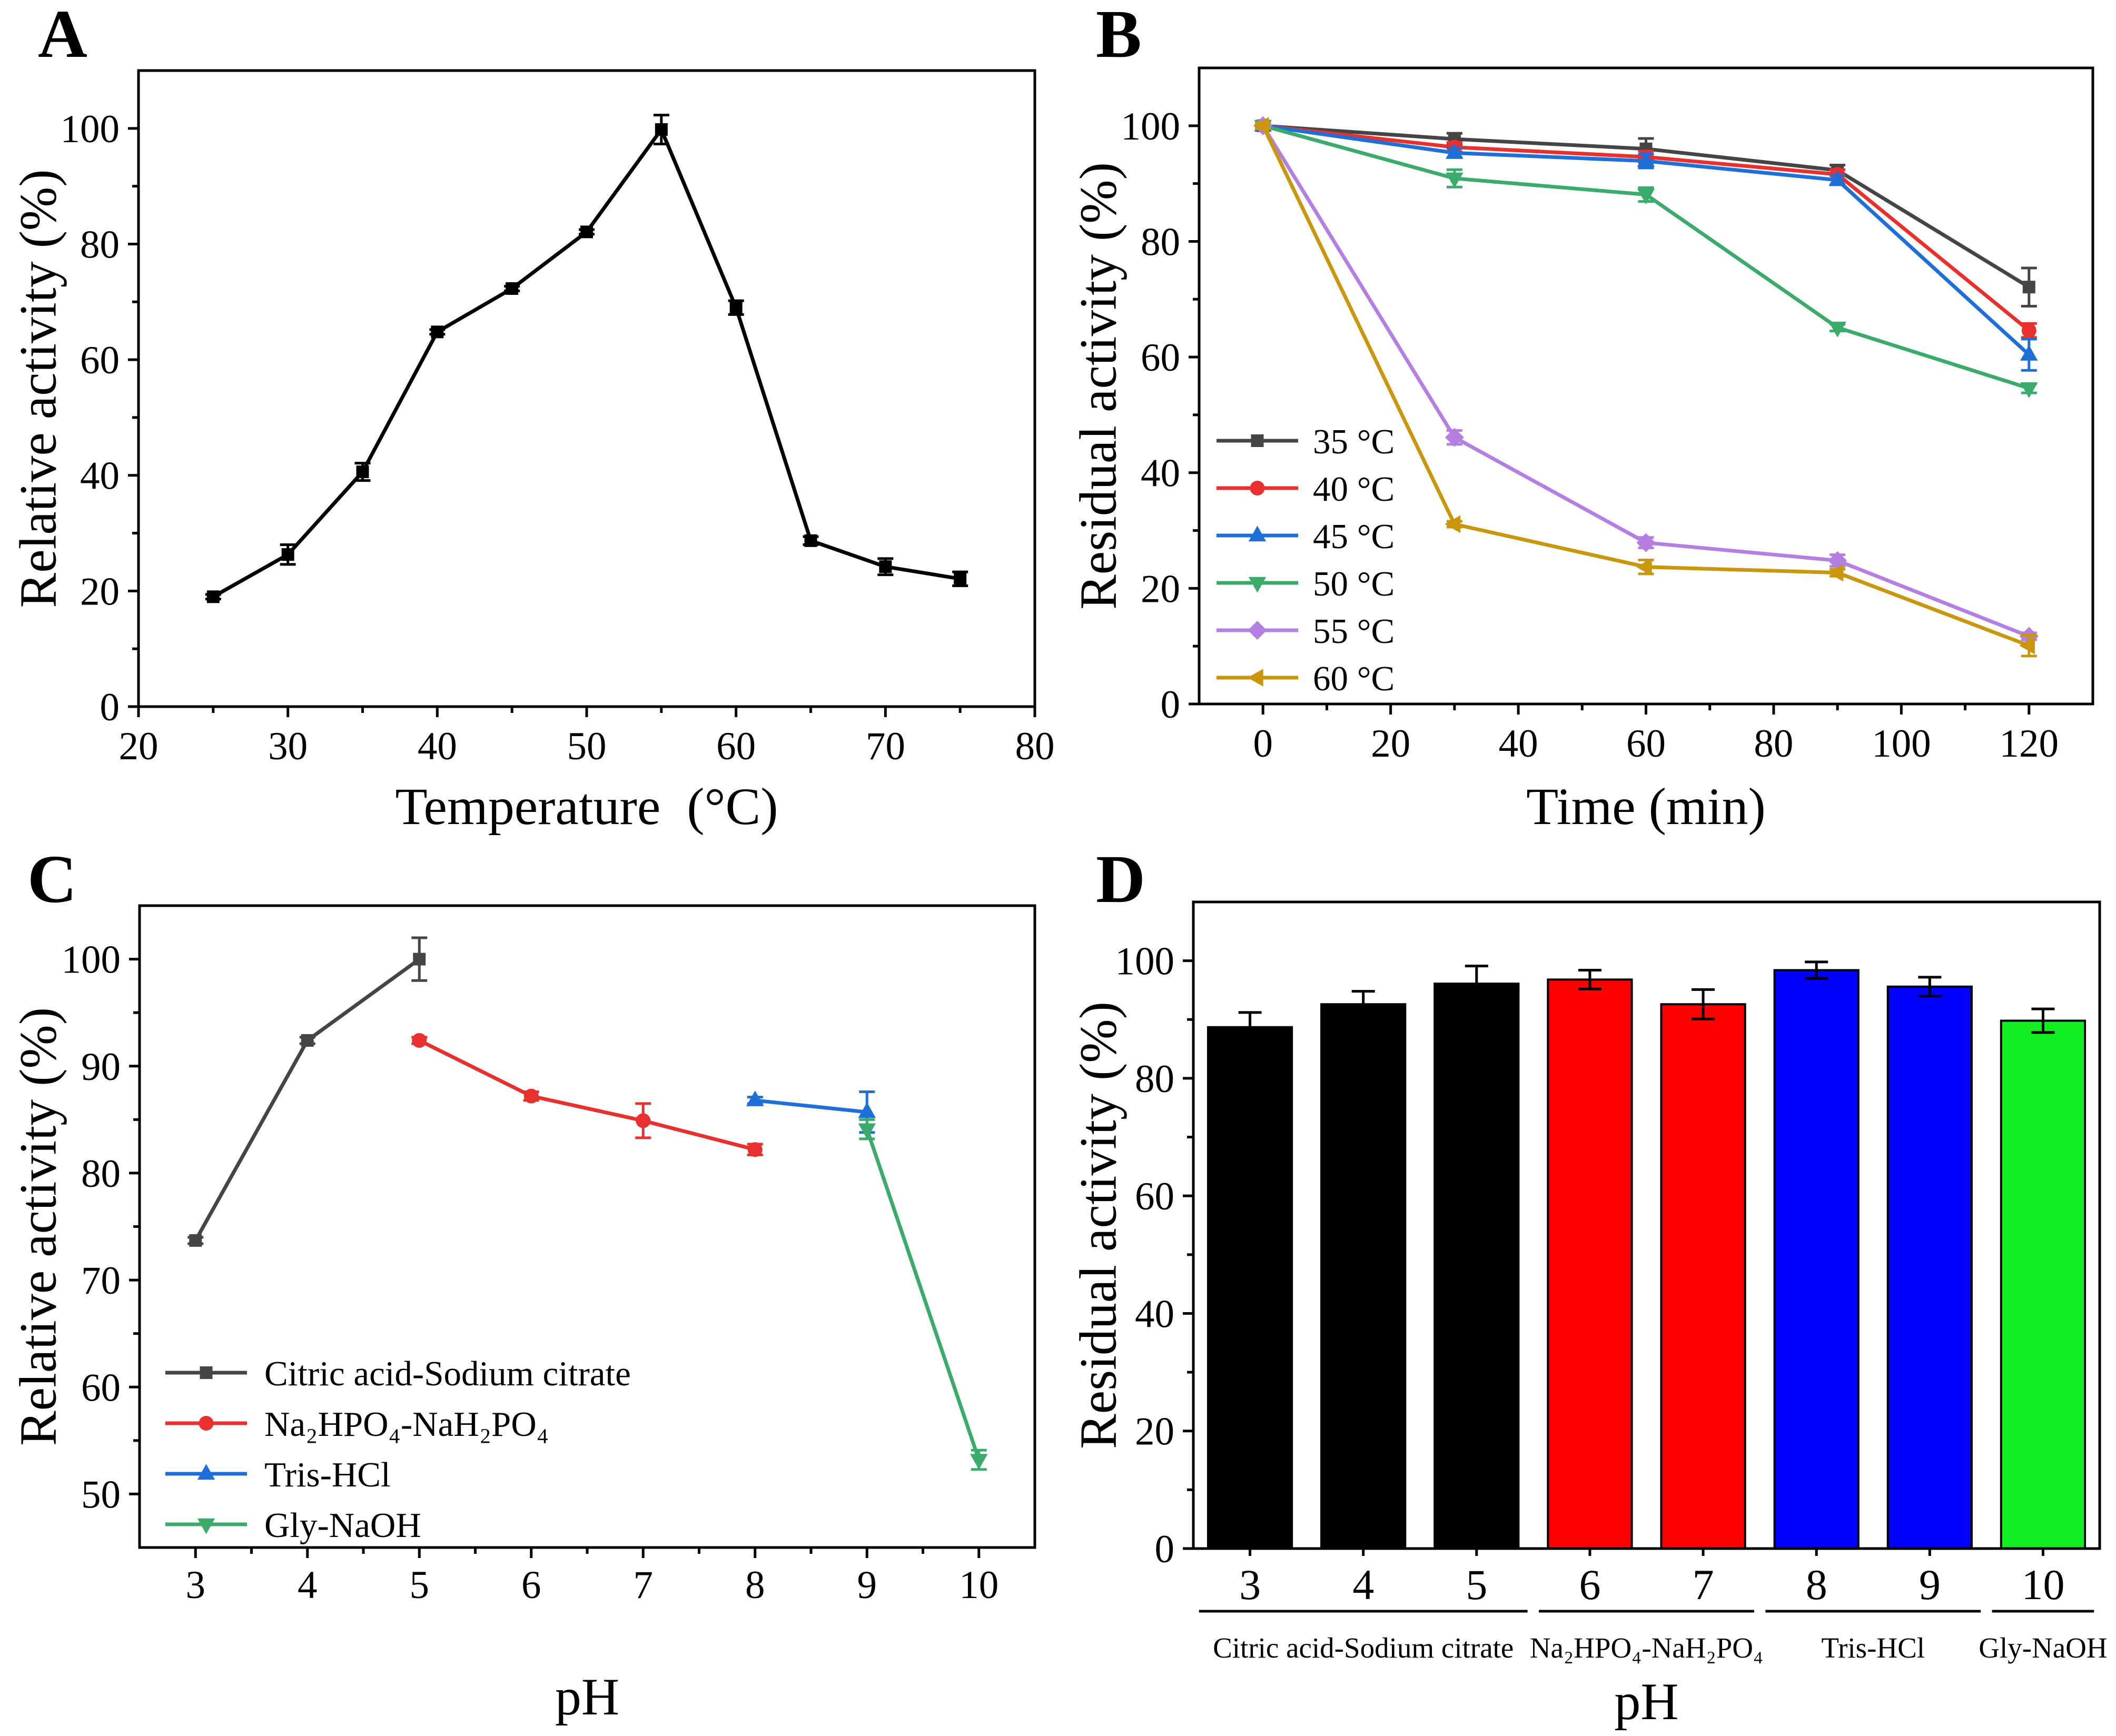 The image size is (2116, 1736). Describe the element at coordinates (2030, 744) in the screenshot. I see `x-tick-label: 120` at that location.